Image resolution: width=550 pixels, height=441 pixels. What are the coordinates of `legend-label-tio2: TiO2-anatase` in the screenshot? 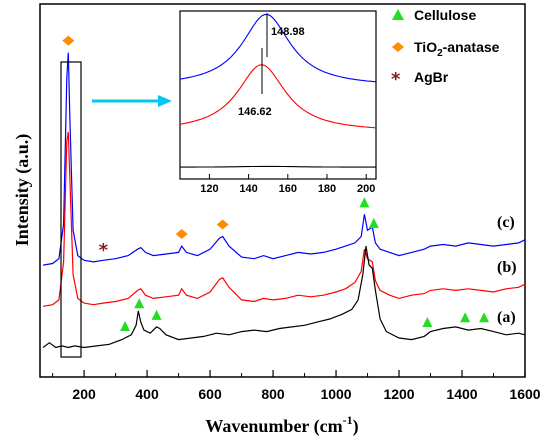 It's located at (457, 49).